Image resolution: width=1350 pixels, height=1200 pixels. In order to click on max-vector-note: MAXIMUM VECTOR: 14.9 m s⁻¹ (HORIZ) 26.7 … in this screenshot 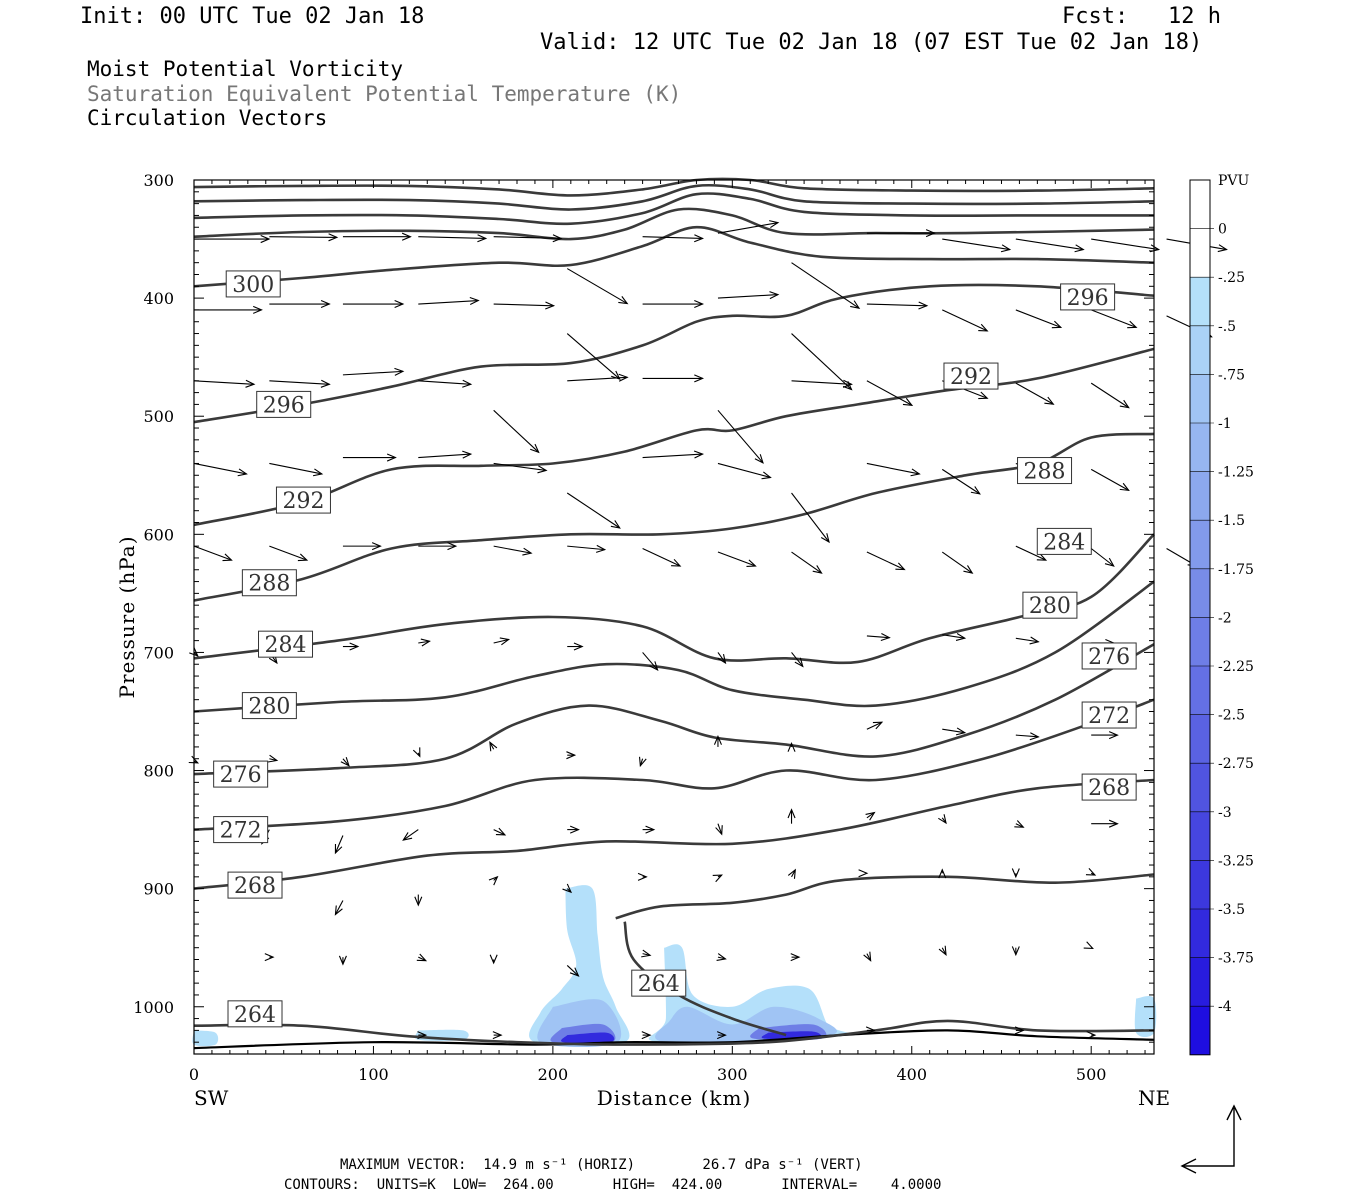, I will do `click(601, 1165)`.